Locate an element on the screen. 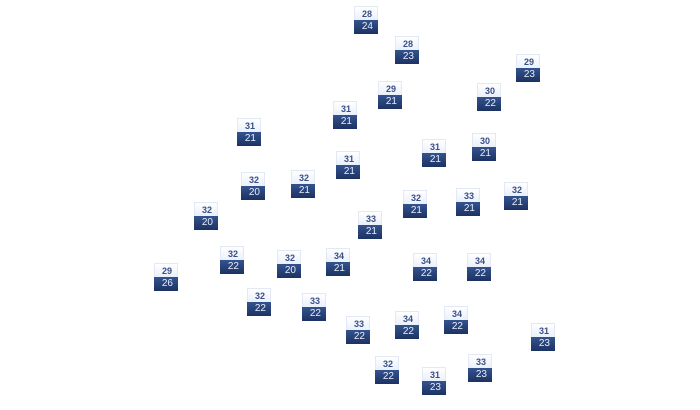 This screenshot has height=410, width=700. temperature-marker: 33 23 is located at coordinates (480, 368).